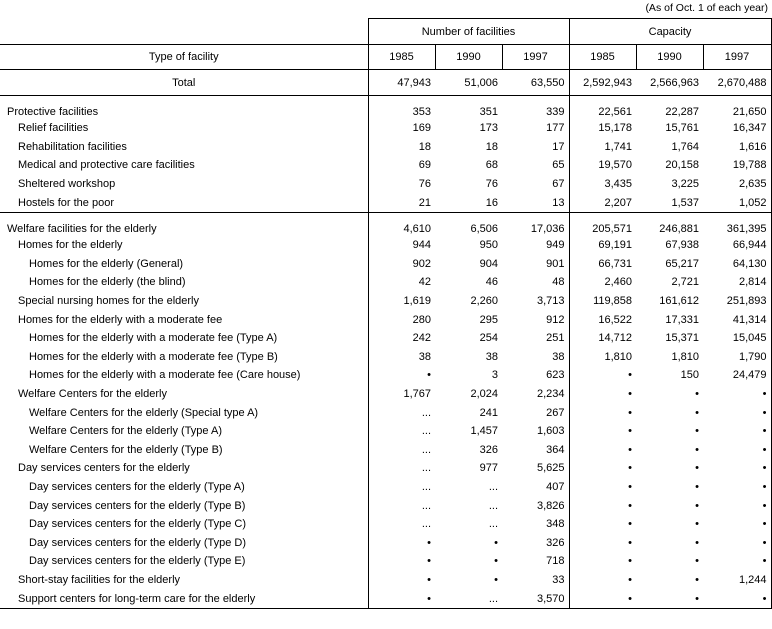 This screenshot has height=629, width=772. I want to click on cell: 1,810, so click(685, 356).